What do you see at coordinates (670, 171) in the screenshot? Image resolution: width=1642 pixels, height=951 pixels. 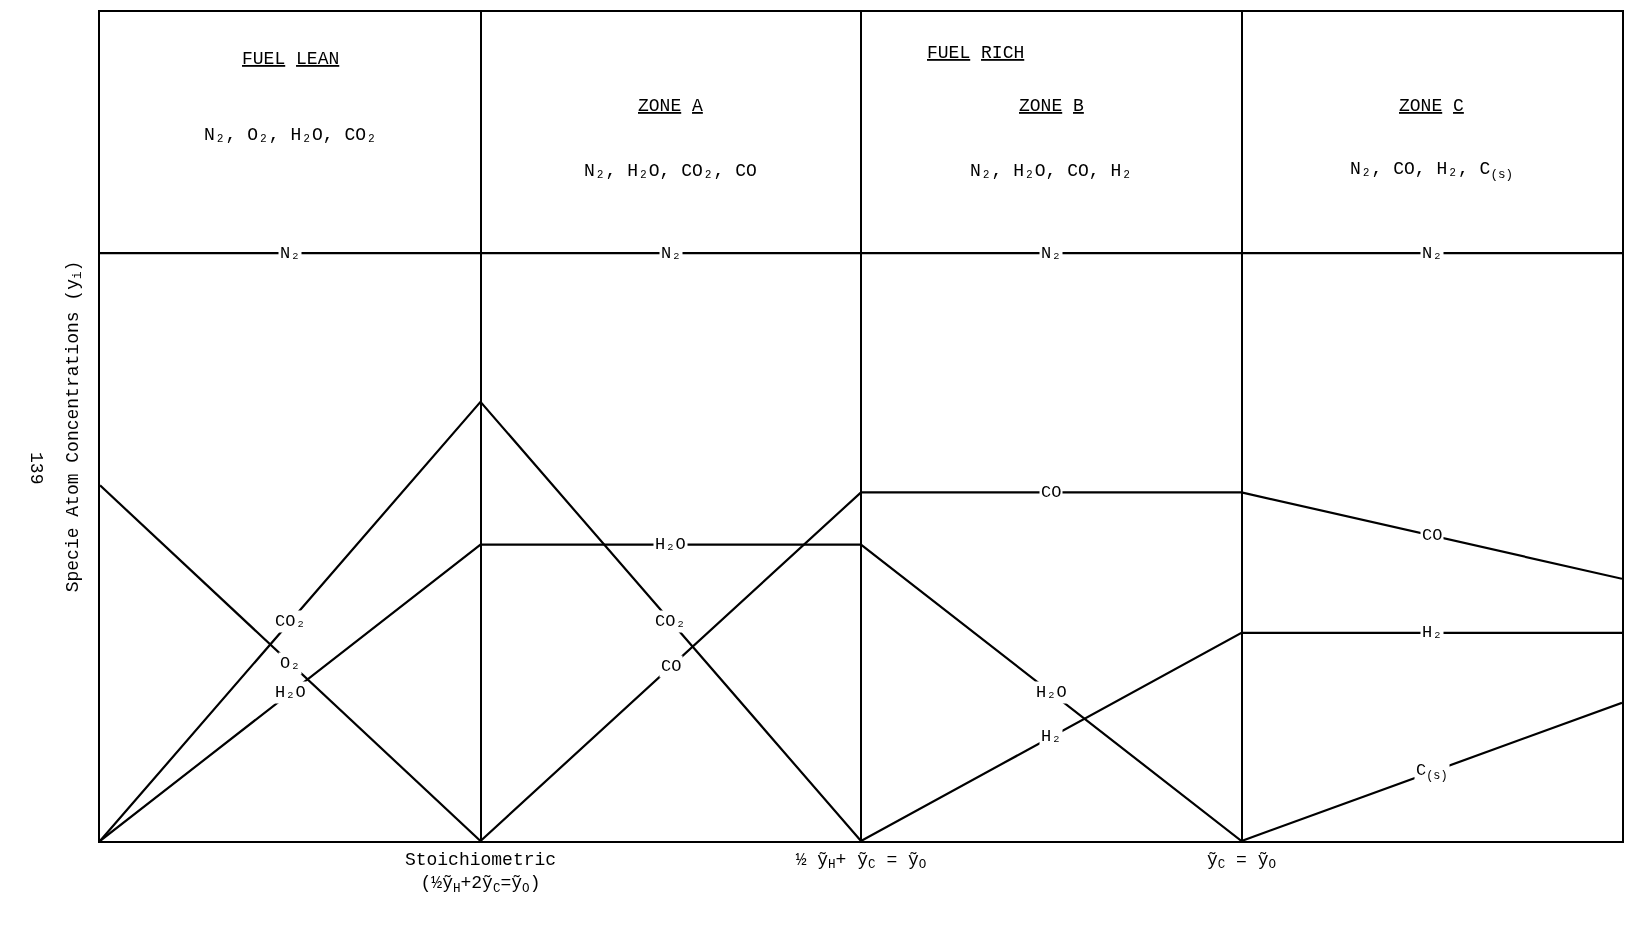 I see `text: N₂, H₂O, CO₂, CO` at bounding box center [670, 171].